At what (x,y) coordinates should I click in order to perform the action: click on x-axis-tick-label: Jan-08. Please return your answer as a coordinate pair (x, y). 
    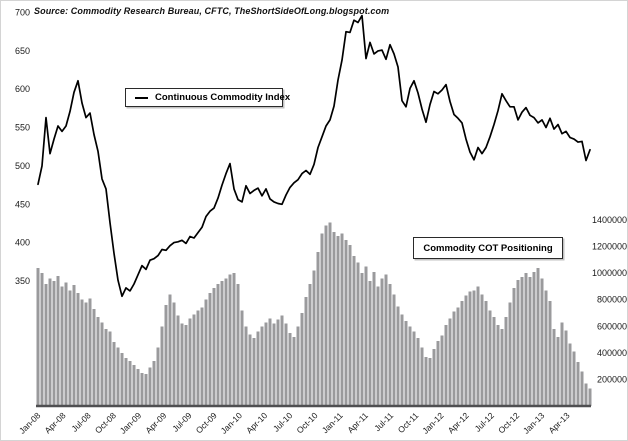
    Looking at the image, I should click on (30, 423).